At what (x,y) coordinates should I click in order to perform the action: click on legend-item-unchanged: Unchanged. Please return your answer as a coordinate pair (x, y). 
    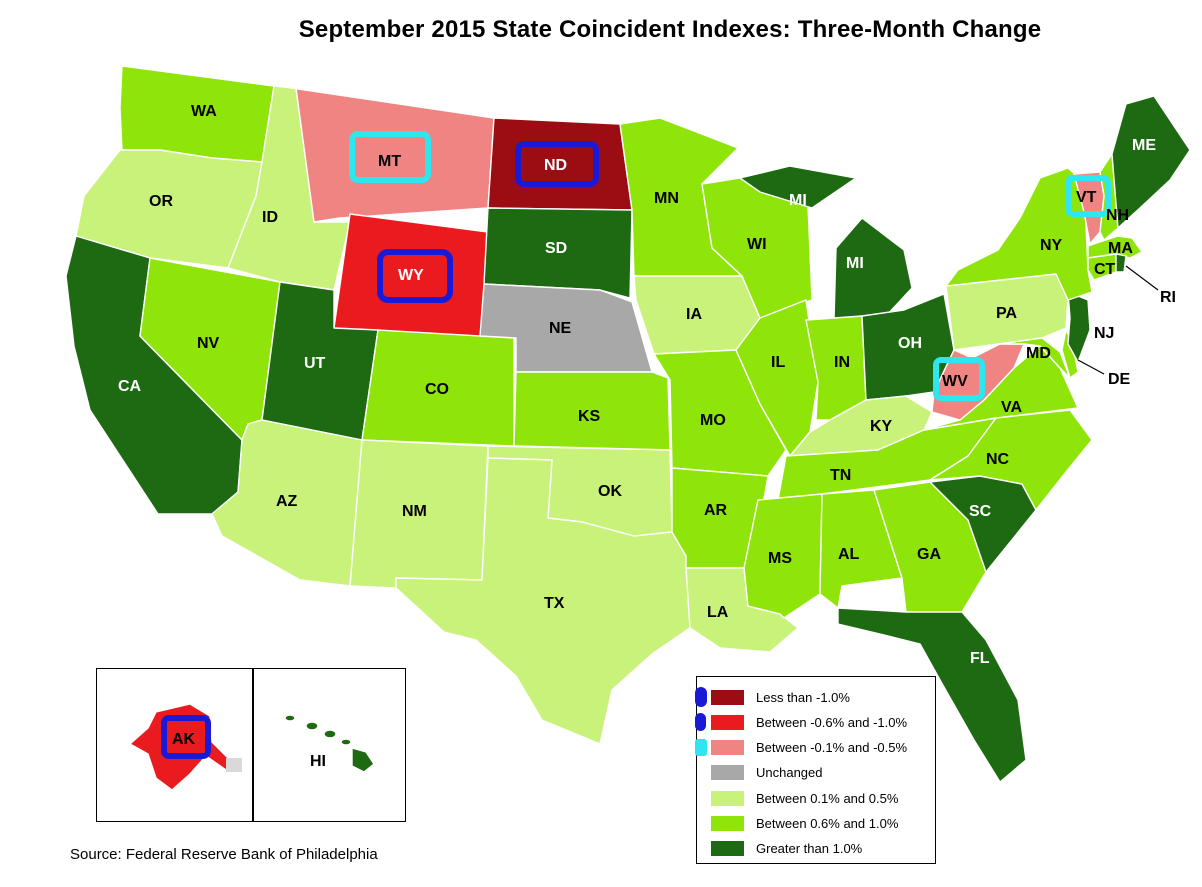
    Looking at the image, I should click on (767, 772).